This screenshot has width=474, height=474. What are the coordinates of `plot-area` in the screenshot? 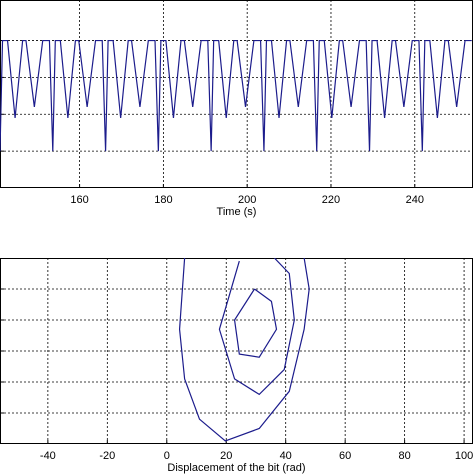 It's located at (244, 350).